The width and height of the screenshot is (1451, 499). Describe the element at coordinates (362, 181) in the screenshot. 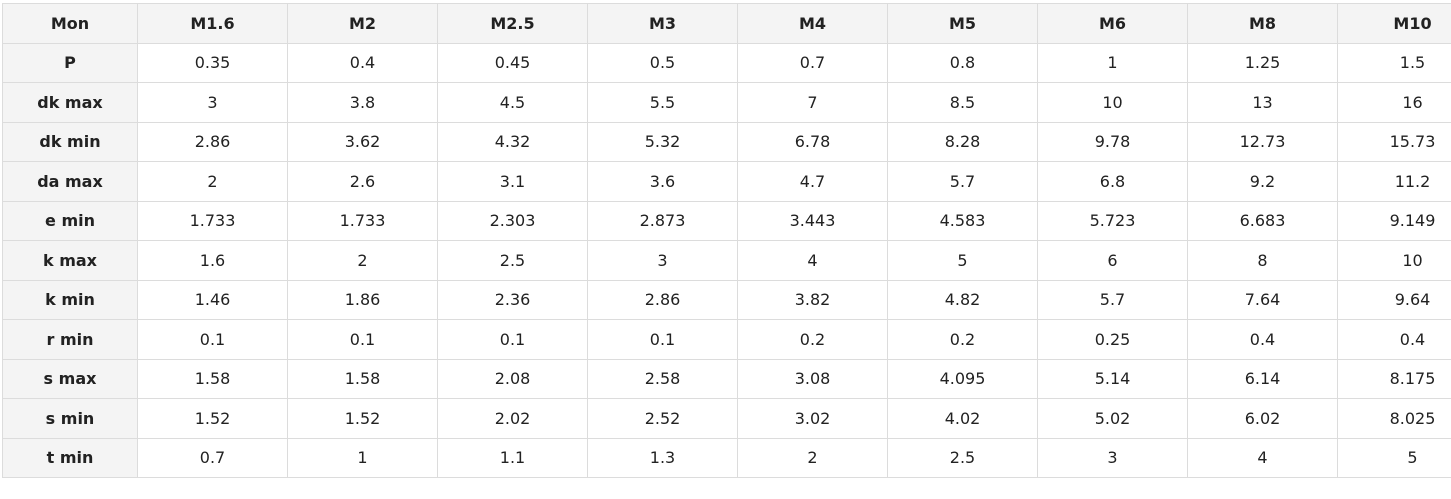

I see `cell: 2.6` at that location.